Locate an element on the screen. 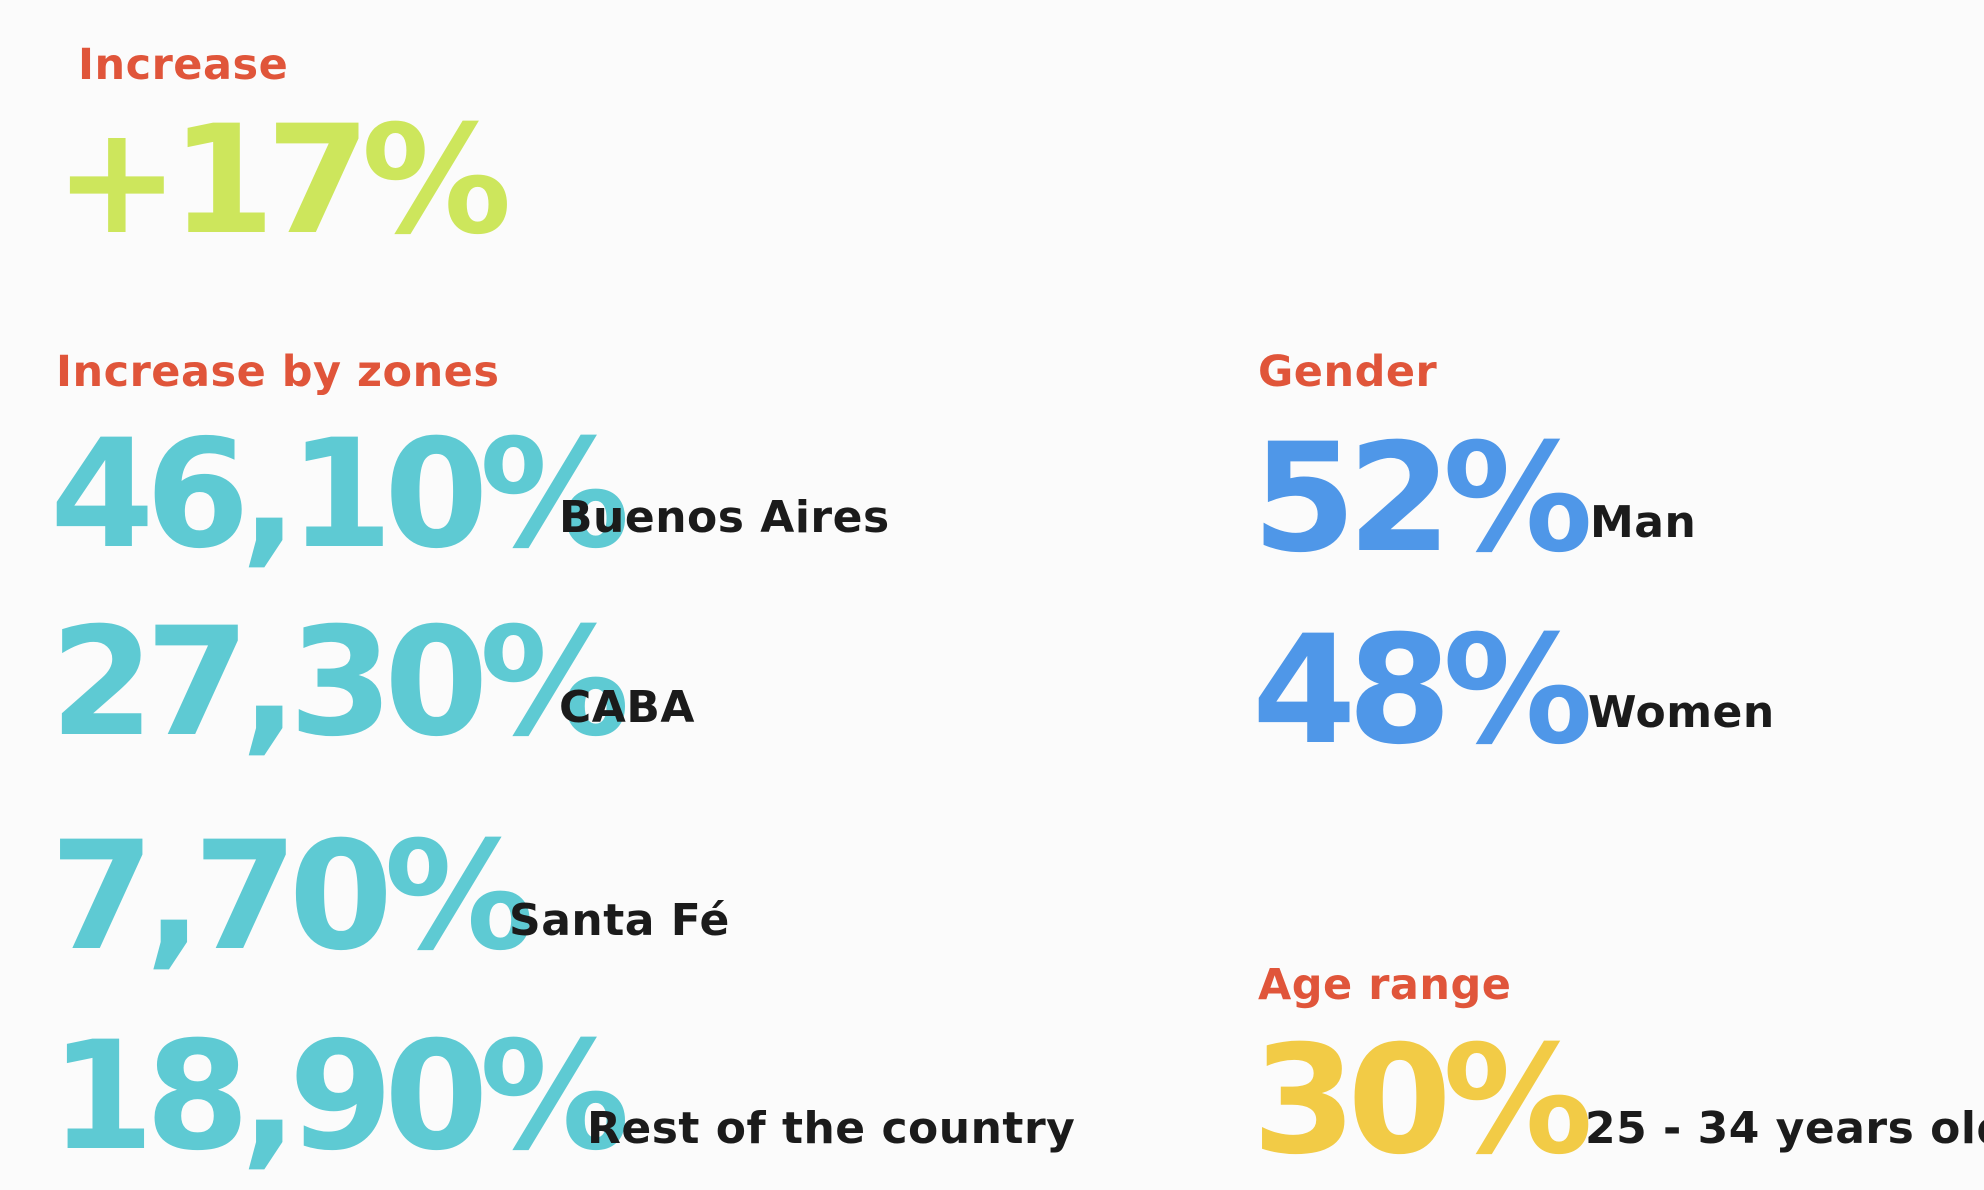 This screenshot has height=1190, width=1984. gender-heading: Gender is located at coordinates (1348, 372).